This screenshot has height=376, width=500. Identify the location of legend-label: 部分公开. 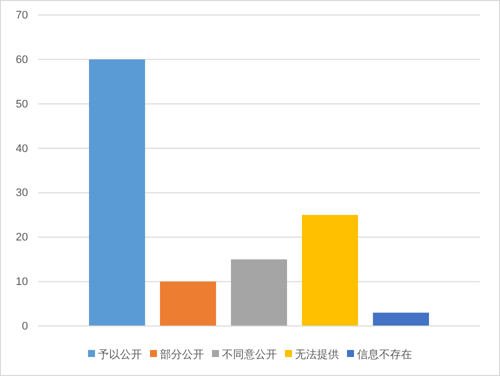
(182, 354).